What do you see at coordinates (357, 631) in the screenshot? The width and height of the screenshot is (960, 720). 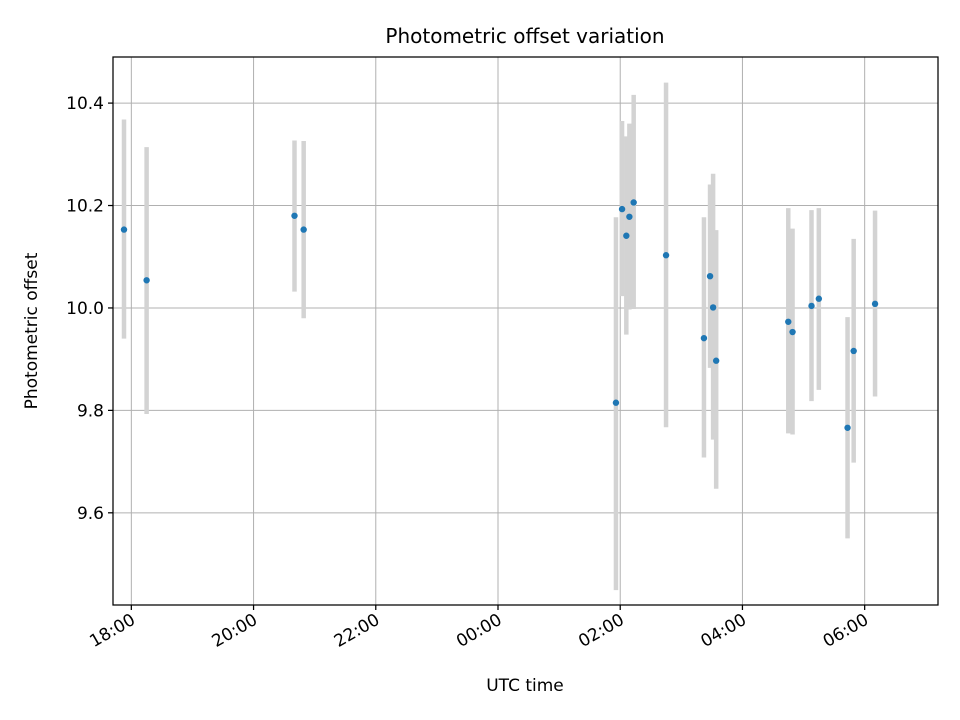 I see `x-tick-label: 22:00` at bounding box center [357, 631].